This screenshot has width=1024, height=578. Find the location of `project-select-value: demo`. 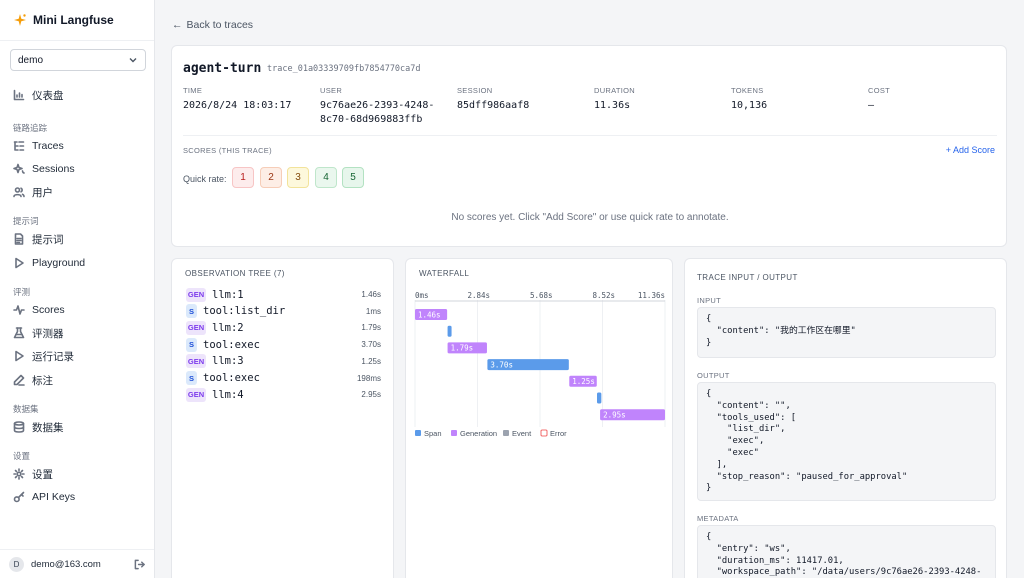

project-select-value: demo is located at coordinates (31, 60).